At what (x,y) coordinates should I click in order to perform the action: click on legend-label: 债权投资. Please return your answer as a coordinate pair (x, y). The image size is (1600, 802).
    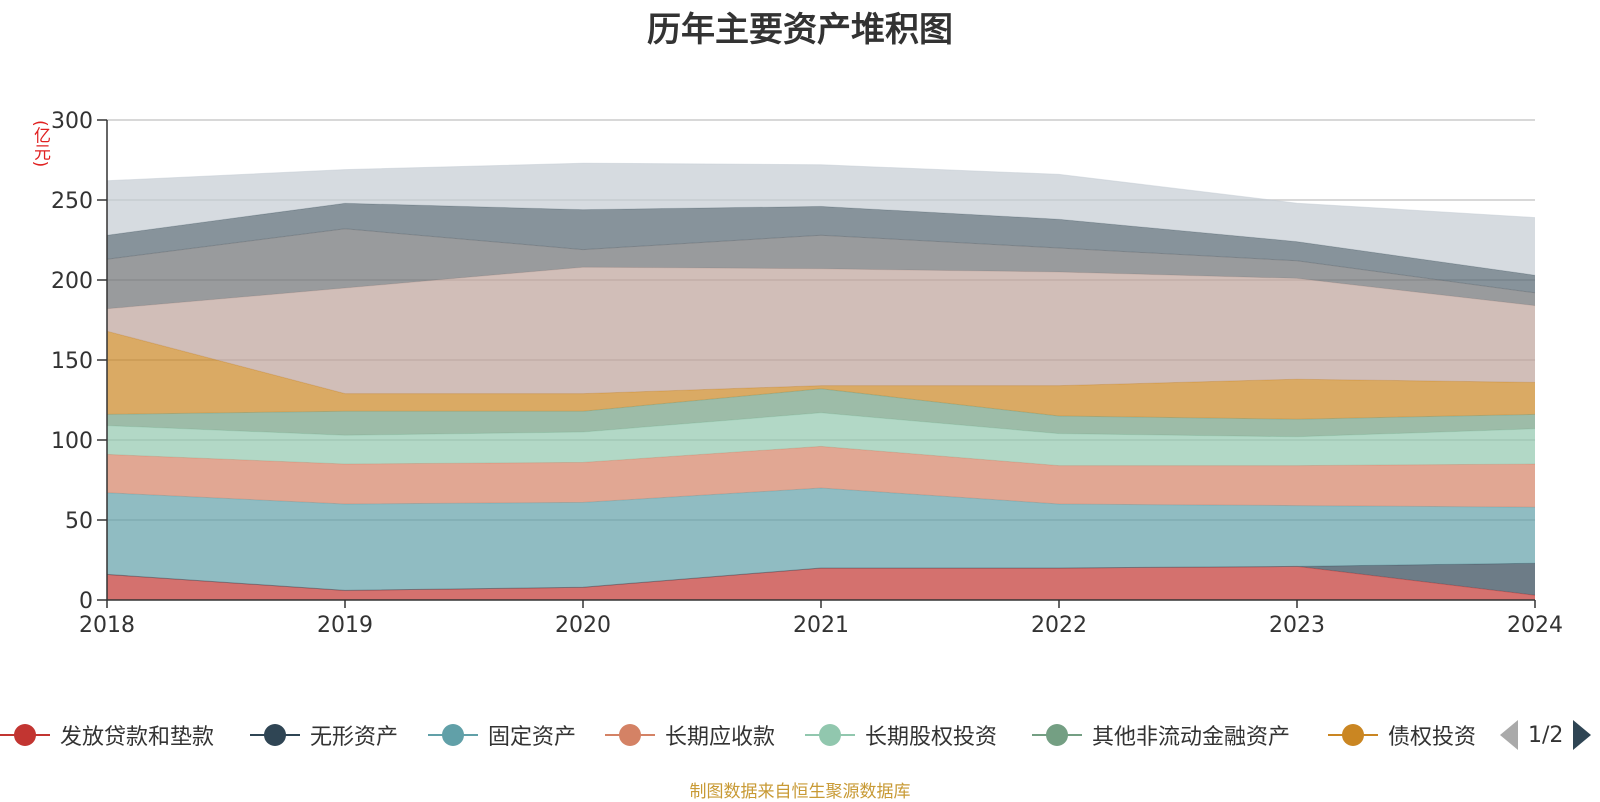
    Looking at the image, I should click on (1432, 737).